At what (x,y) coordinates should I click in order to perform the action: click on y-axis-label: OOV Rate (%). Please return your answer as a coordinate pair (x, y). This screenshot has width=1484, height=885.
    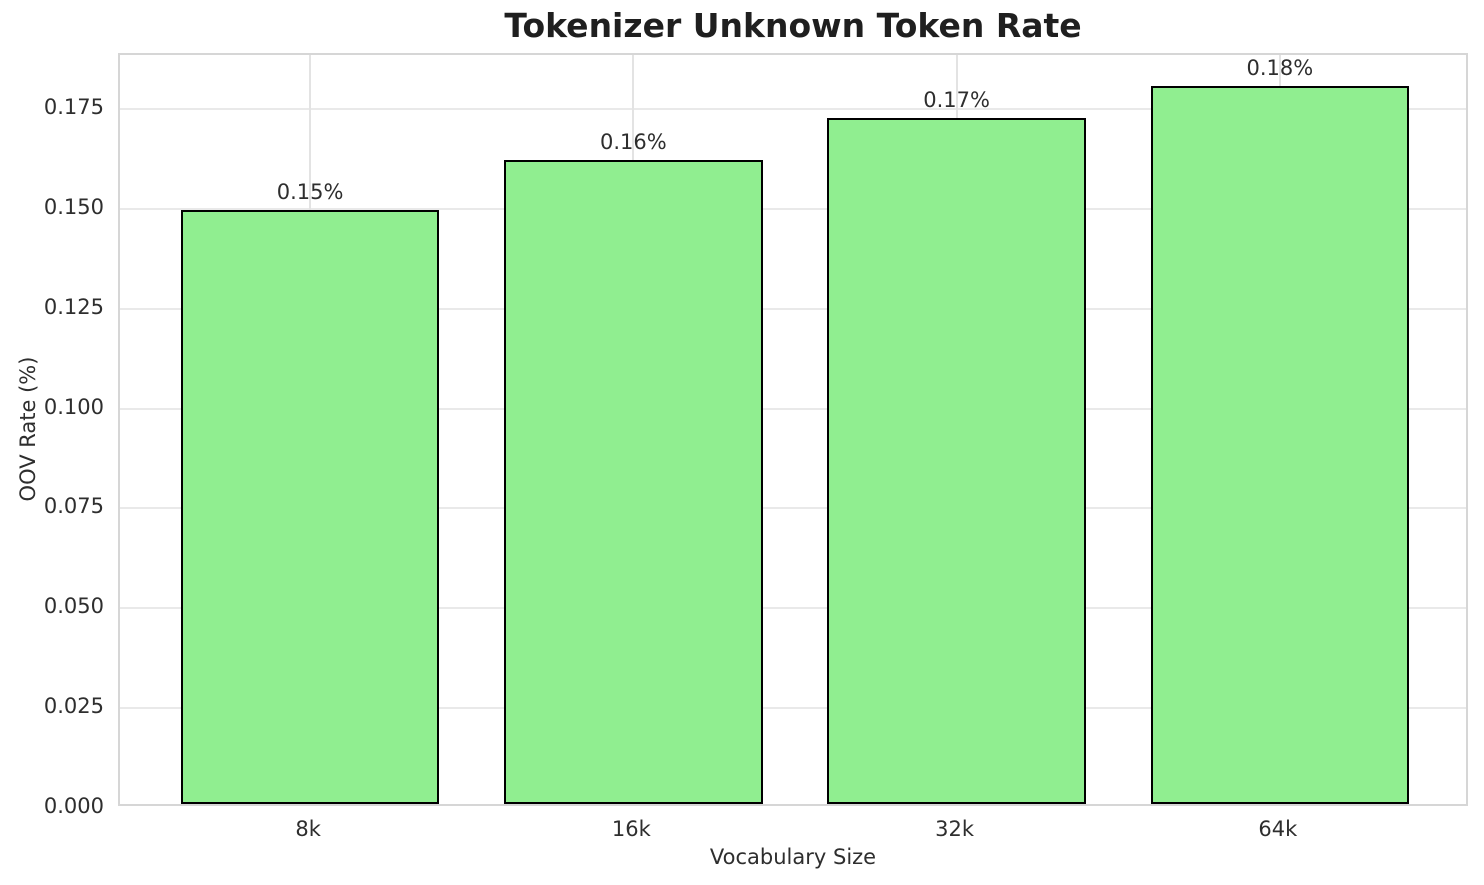
    Looking at the image, I should click on (28, 429).